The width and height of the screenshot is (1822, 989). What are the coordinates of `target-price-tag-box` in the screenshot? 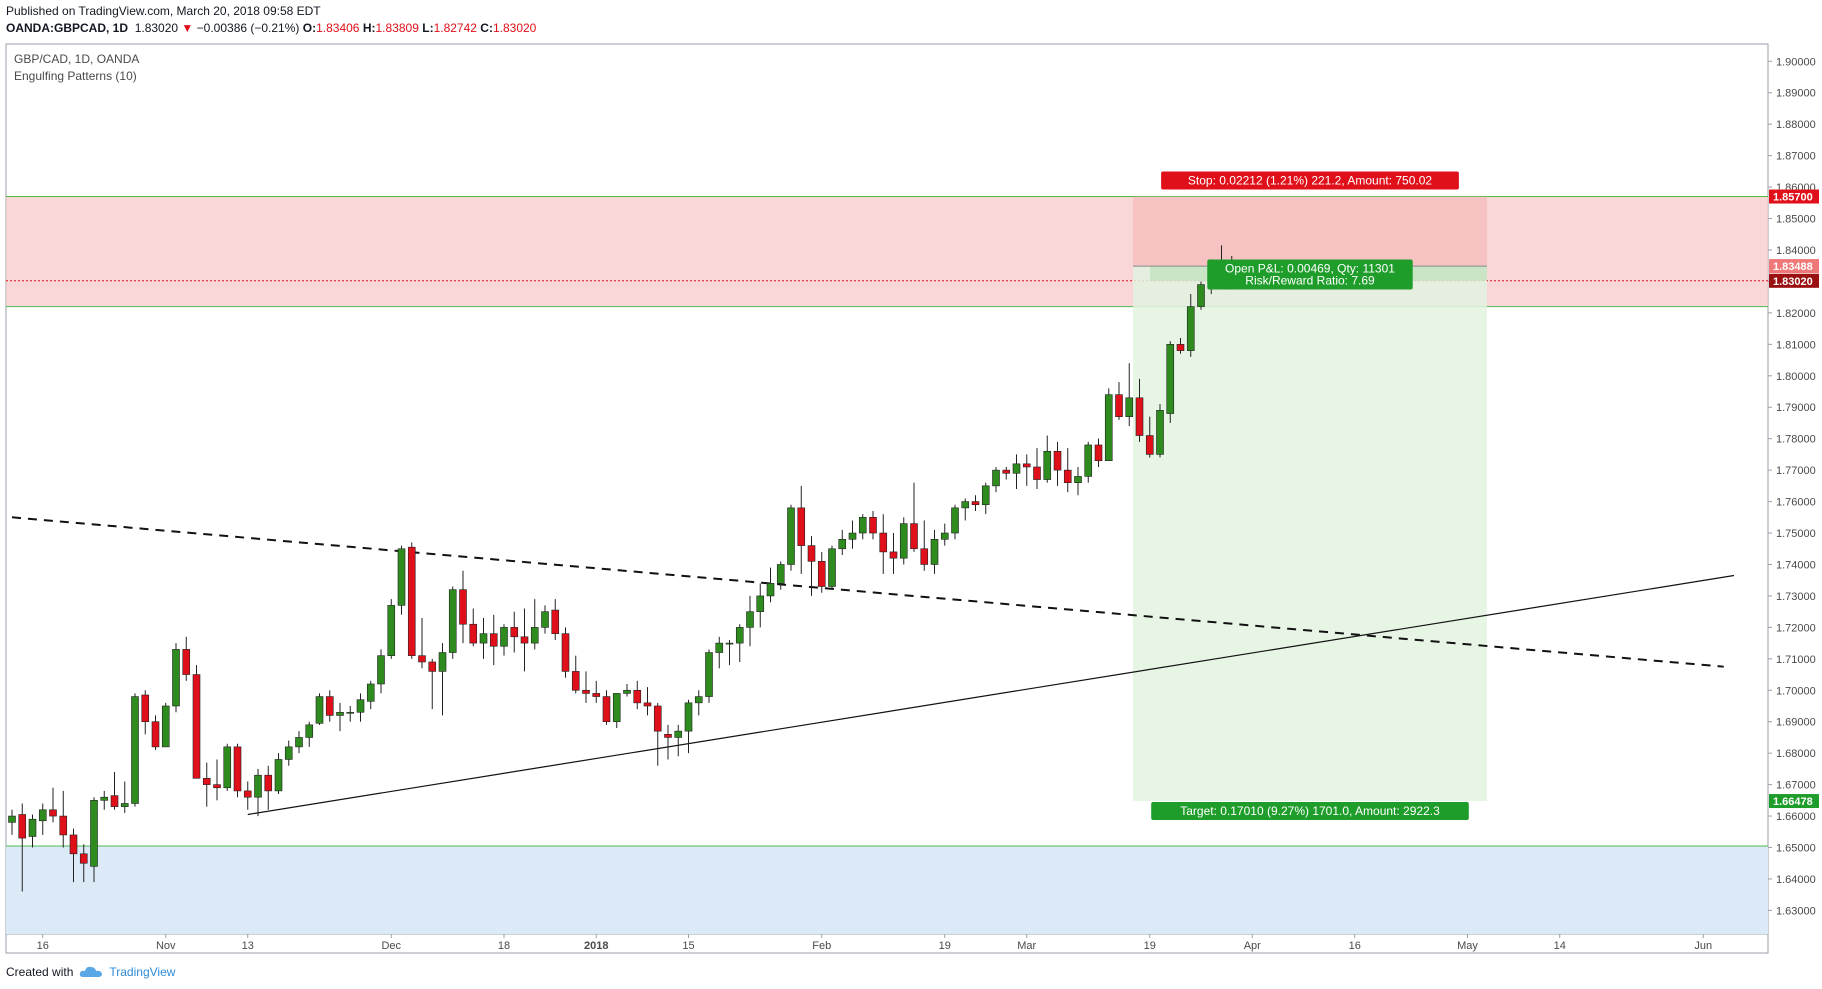 It's located at (1794, 801).